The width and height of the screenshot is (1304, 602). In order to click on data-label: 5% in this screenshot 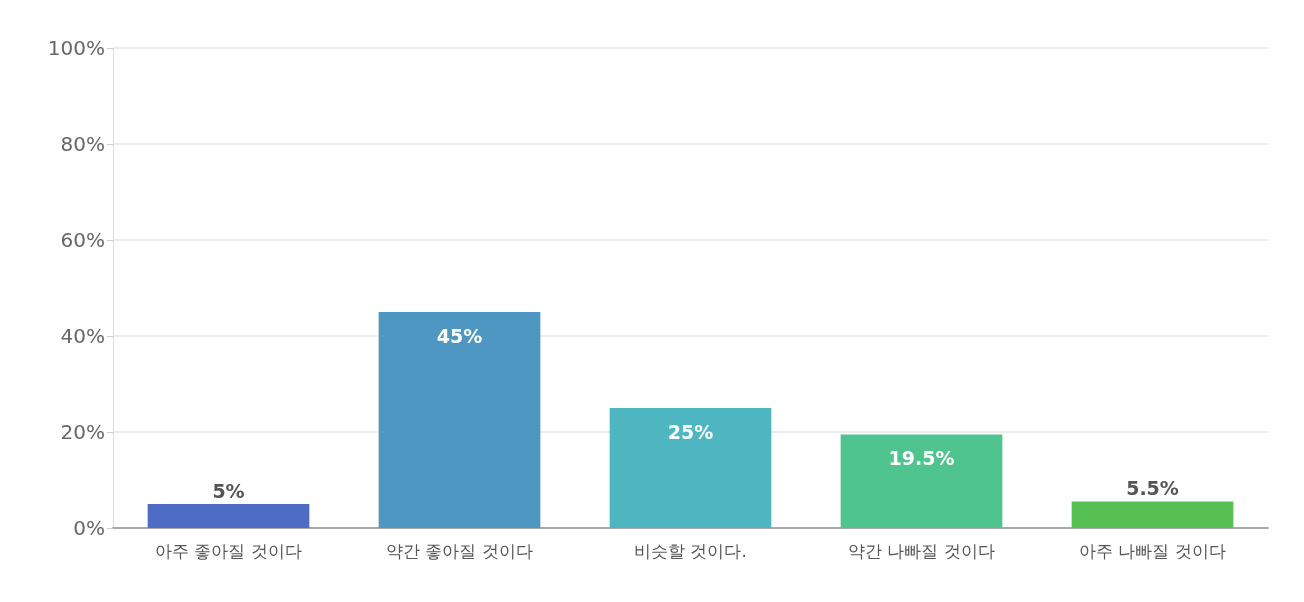, I will do `click(228, 490)`.